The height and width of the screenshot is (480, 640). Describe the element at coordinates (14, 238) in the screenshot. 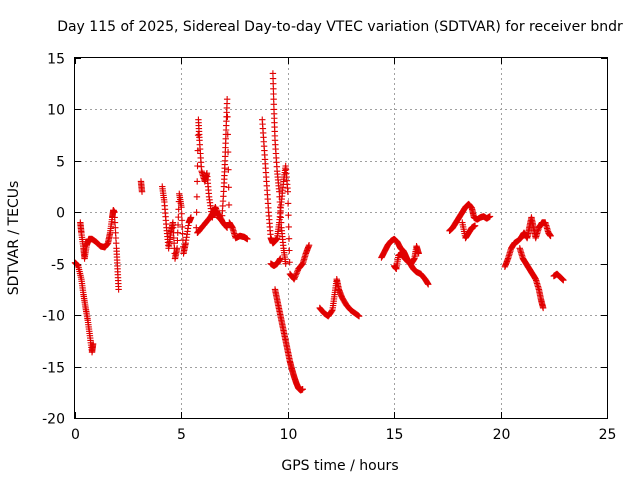

I see `y-axis-label: SDTVAR / TECUs` at that location.